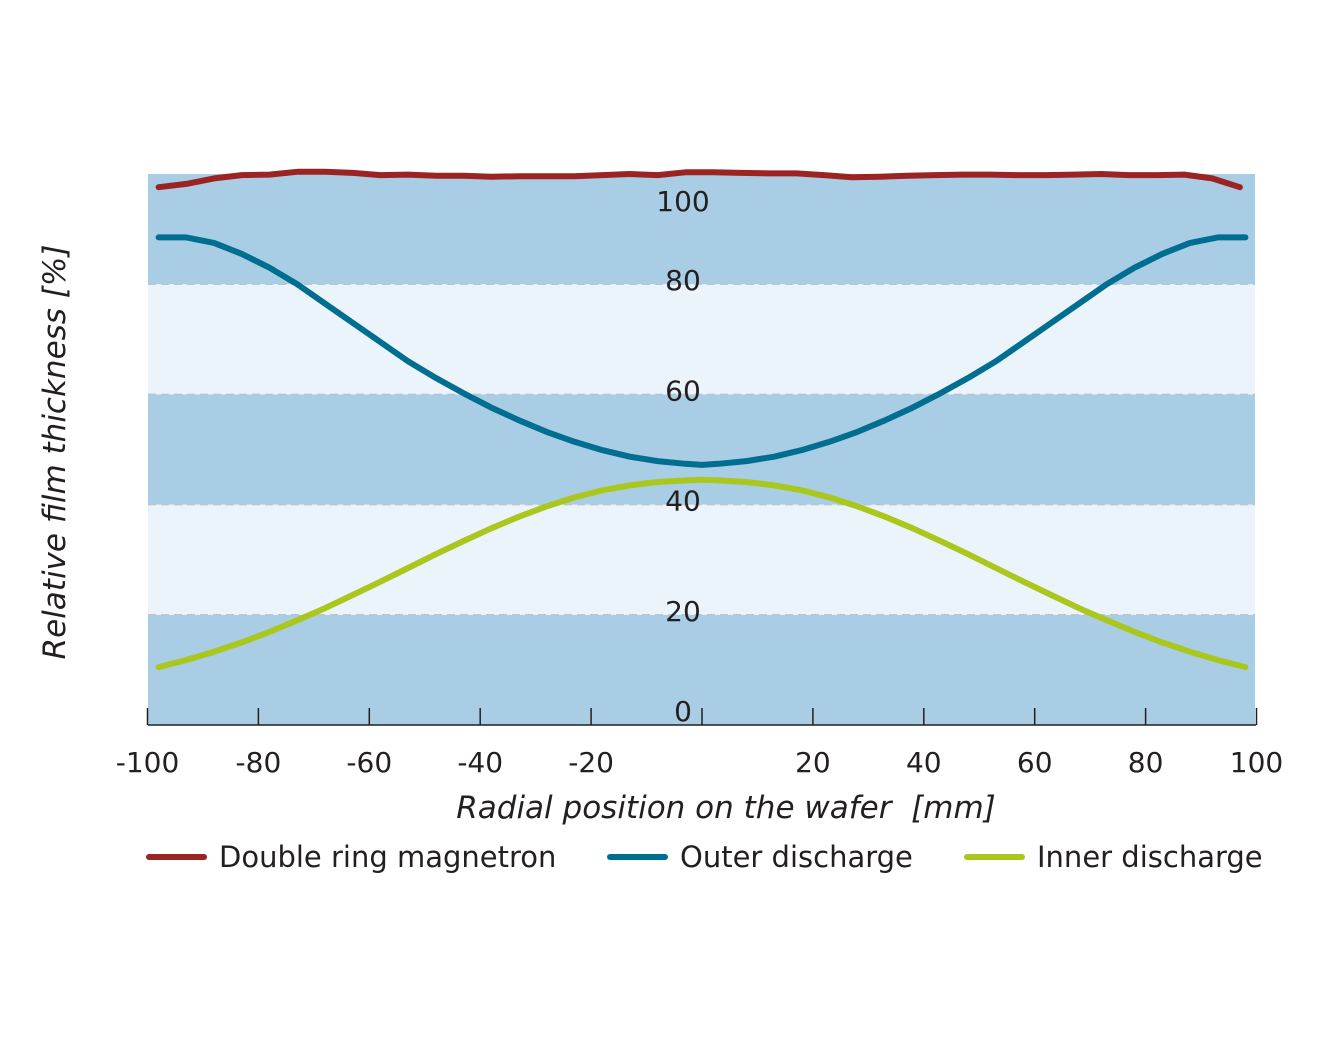  I want to click on series-line-double-ring-magnetron, so click(699, 179).